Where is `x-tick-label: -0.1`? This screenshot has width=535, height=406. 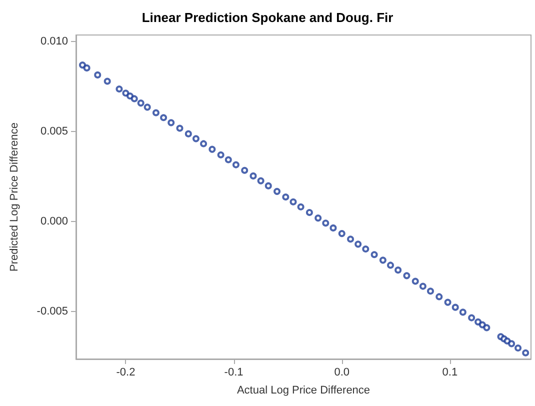
x-tick-label: -0.1 is located at coordinates (234, 372).